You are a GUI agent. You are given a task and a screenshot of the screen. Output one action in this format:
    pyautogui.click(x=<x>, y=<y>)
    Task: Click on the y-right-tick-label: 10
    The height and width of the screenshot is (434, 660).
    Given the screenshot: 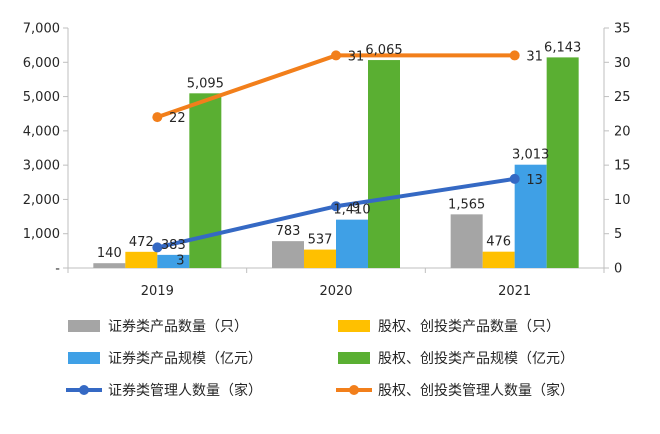 What is the action you would take?
    pyautogui.click(x=622, y=200)
    